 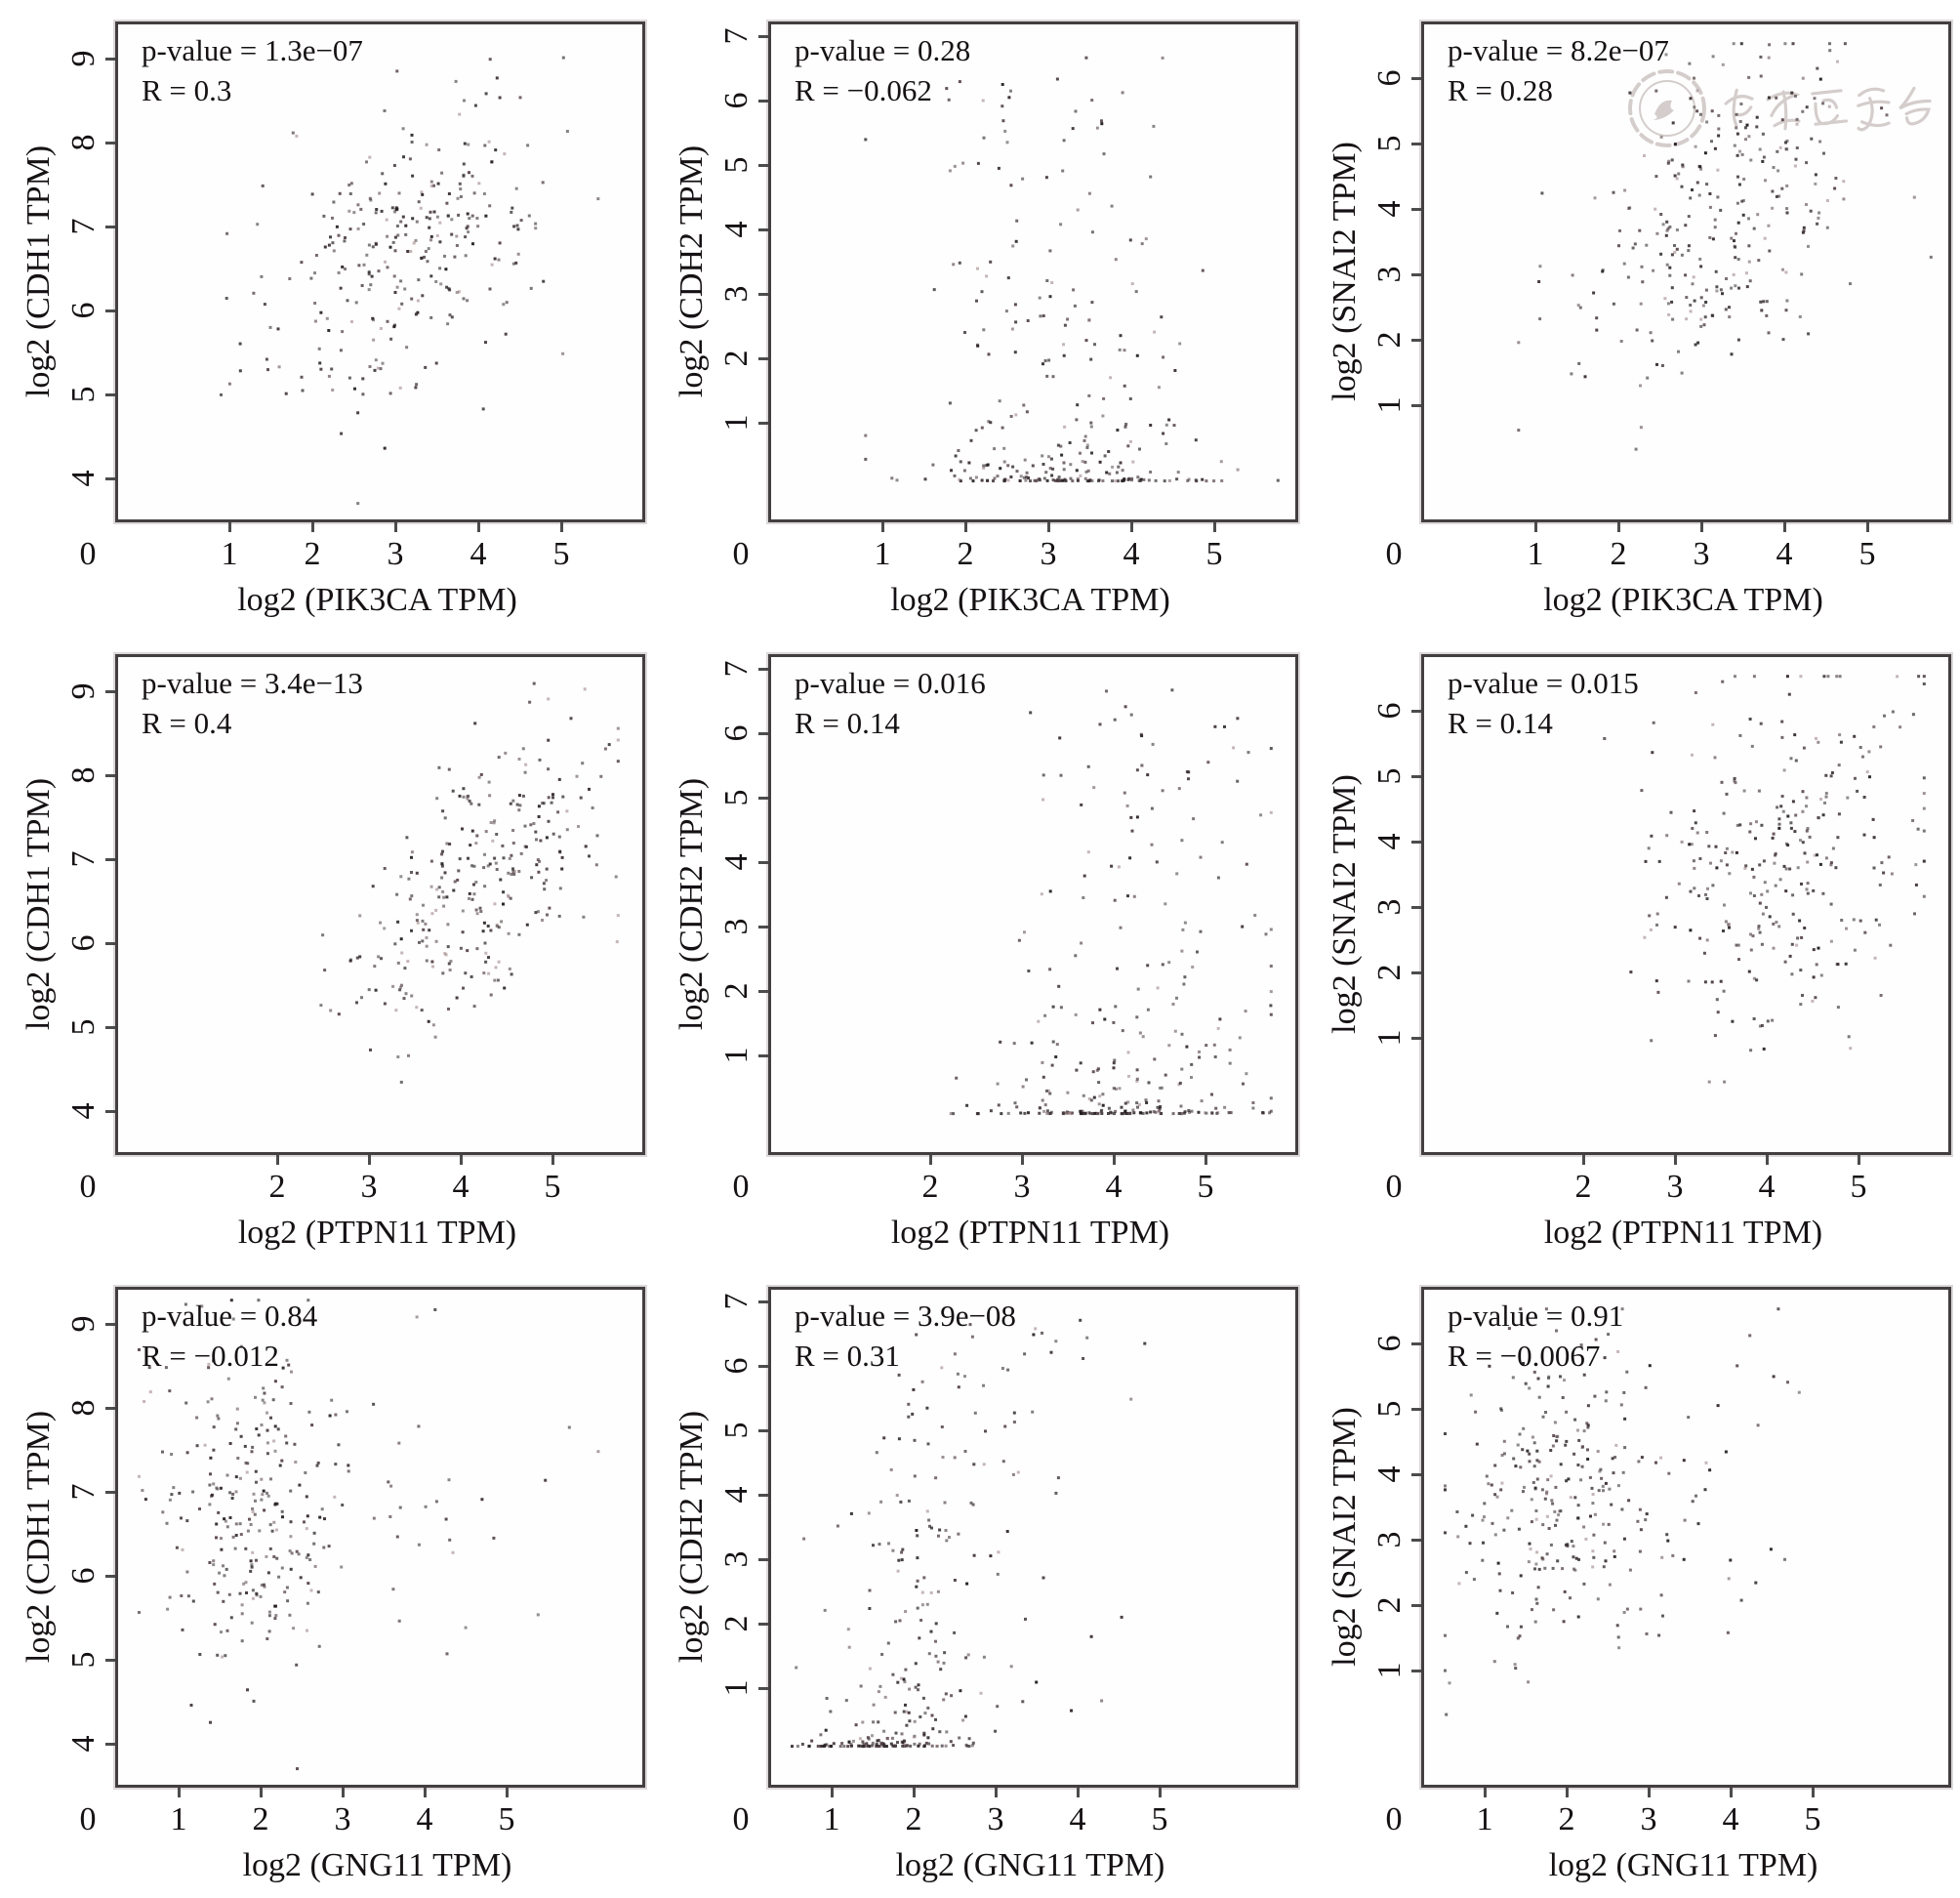 What do you see at coordinates (883, 70) in the screenshot?
I see `stats-annotation: p-value = 0.28 R = −0.062` at bounding box center [883, 70].